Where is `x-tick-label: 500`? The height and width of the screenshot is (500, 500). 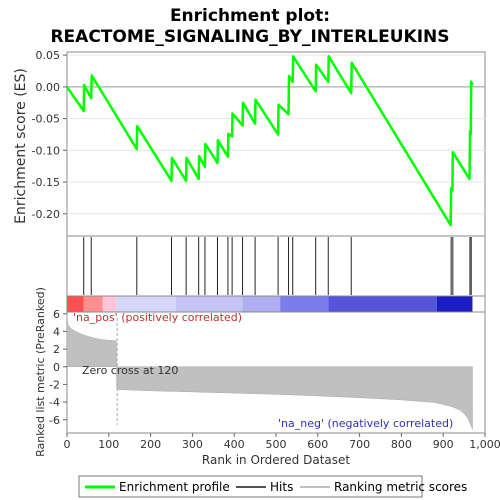
x-tick-label: 500 is located at coordinates (276, 444).